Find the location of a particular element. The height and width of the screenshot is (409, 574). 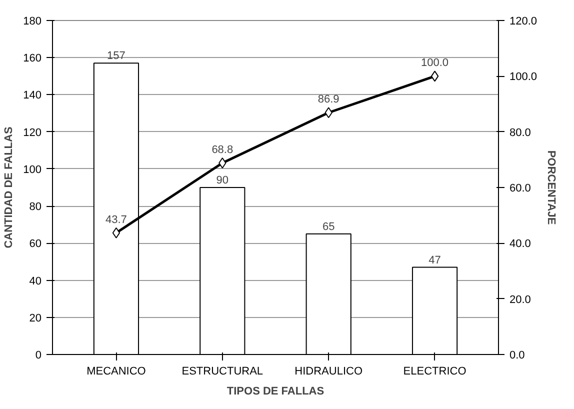

y-tick-label: 180 is located at coordinates (32, 22).